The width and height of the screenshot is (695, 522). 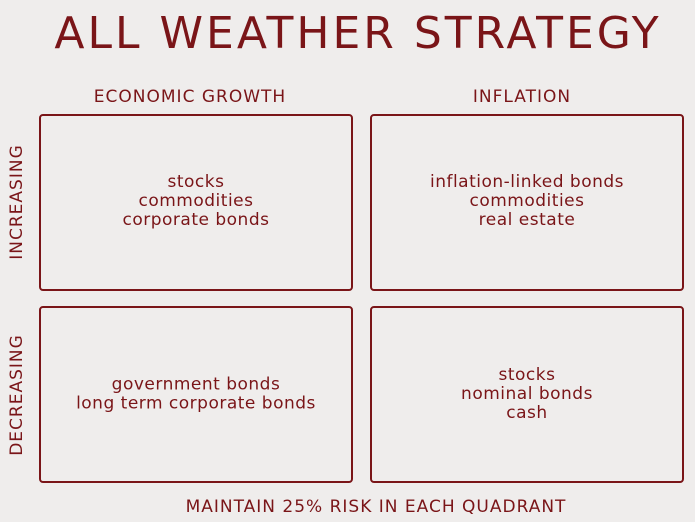 I want to click on quadrant-item: cash, so click(x=526, y=413).